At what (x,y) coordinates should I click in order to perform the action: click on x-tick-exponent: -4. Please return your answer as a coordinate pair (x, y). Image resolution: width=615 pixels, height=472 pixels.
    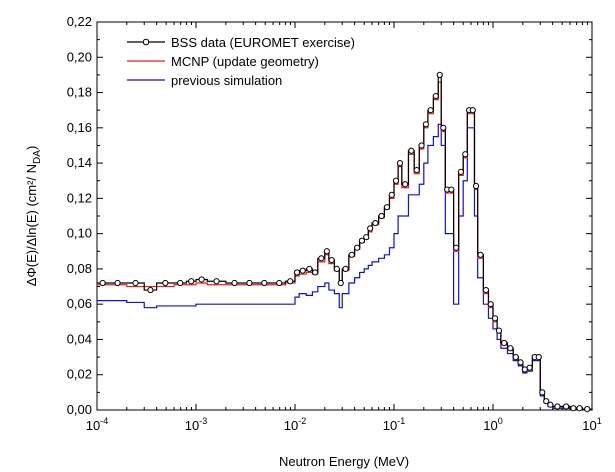
    Looking at the image, I should click on (104, 421).